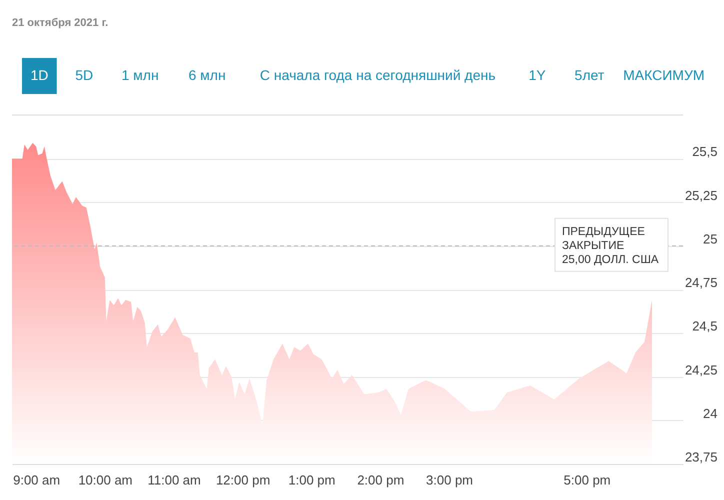 This screenshot has height=500, width=724. What do you see at coordinates (701, 370) in the screenshot?
I see `y-tick-label: 24,25` at bounding box center [701, 370].